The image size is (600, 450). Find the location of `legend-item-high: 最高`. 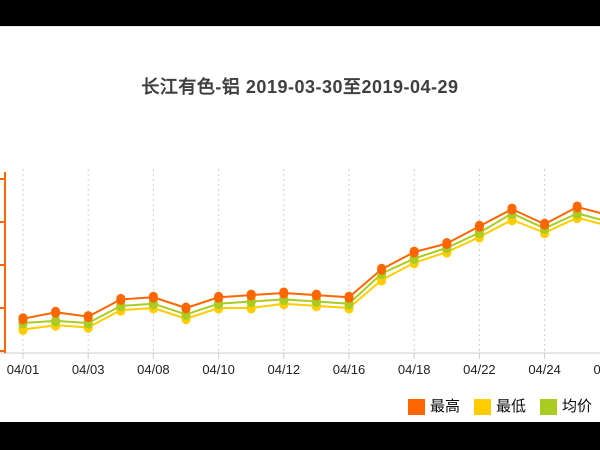

legend-item-high: 最高 is located at coordinates (433, 406).